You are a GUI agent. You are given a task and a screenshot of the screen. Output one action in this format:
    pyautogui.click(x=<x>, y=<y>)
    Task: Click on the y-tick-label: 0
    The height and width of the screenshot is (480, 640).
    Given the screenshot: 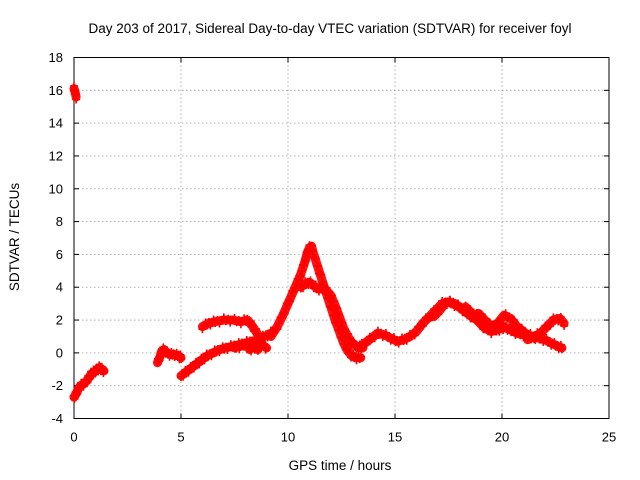 What is the action you would take?
    pyautogui.click(x=59, y=352)
    